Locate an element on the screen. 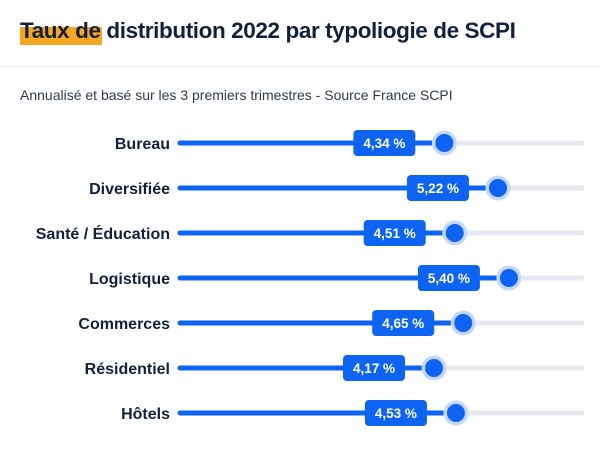 The image size is (600, 454). data-label: 4,17 % is located at coordinates (374, 368).